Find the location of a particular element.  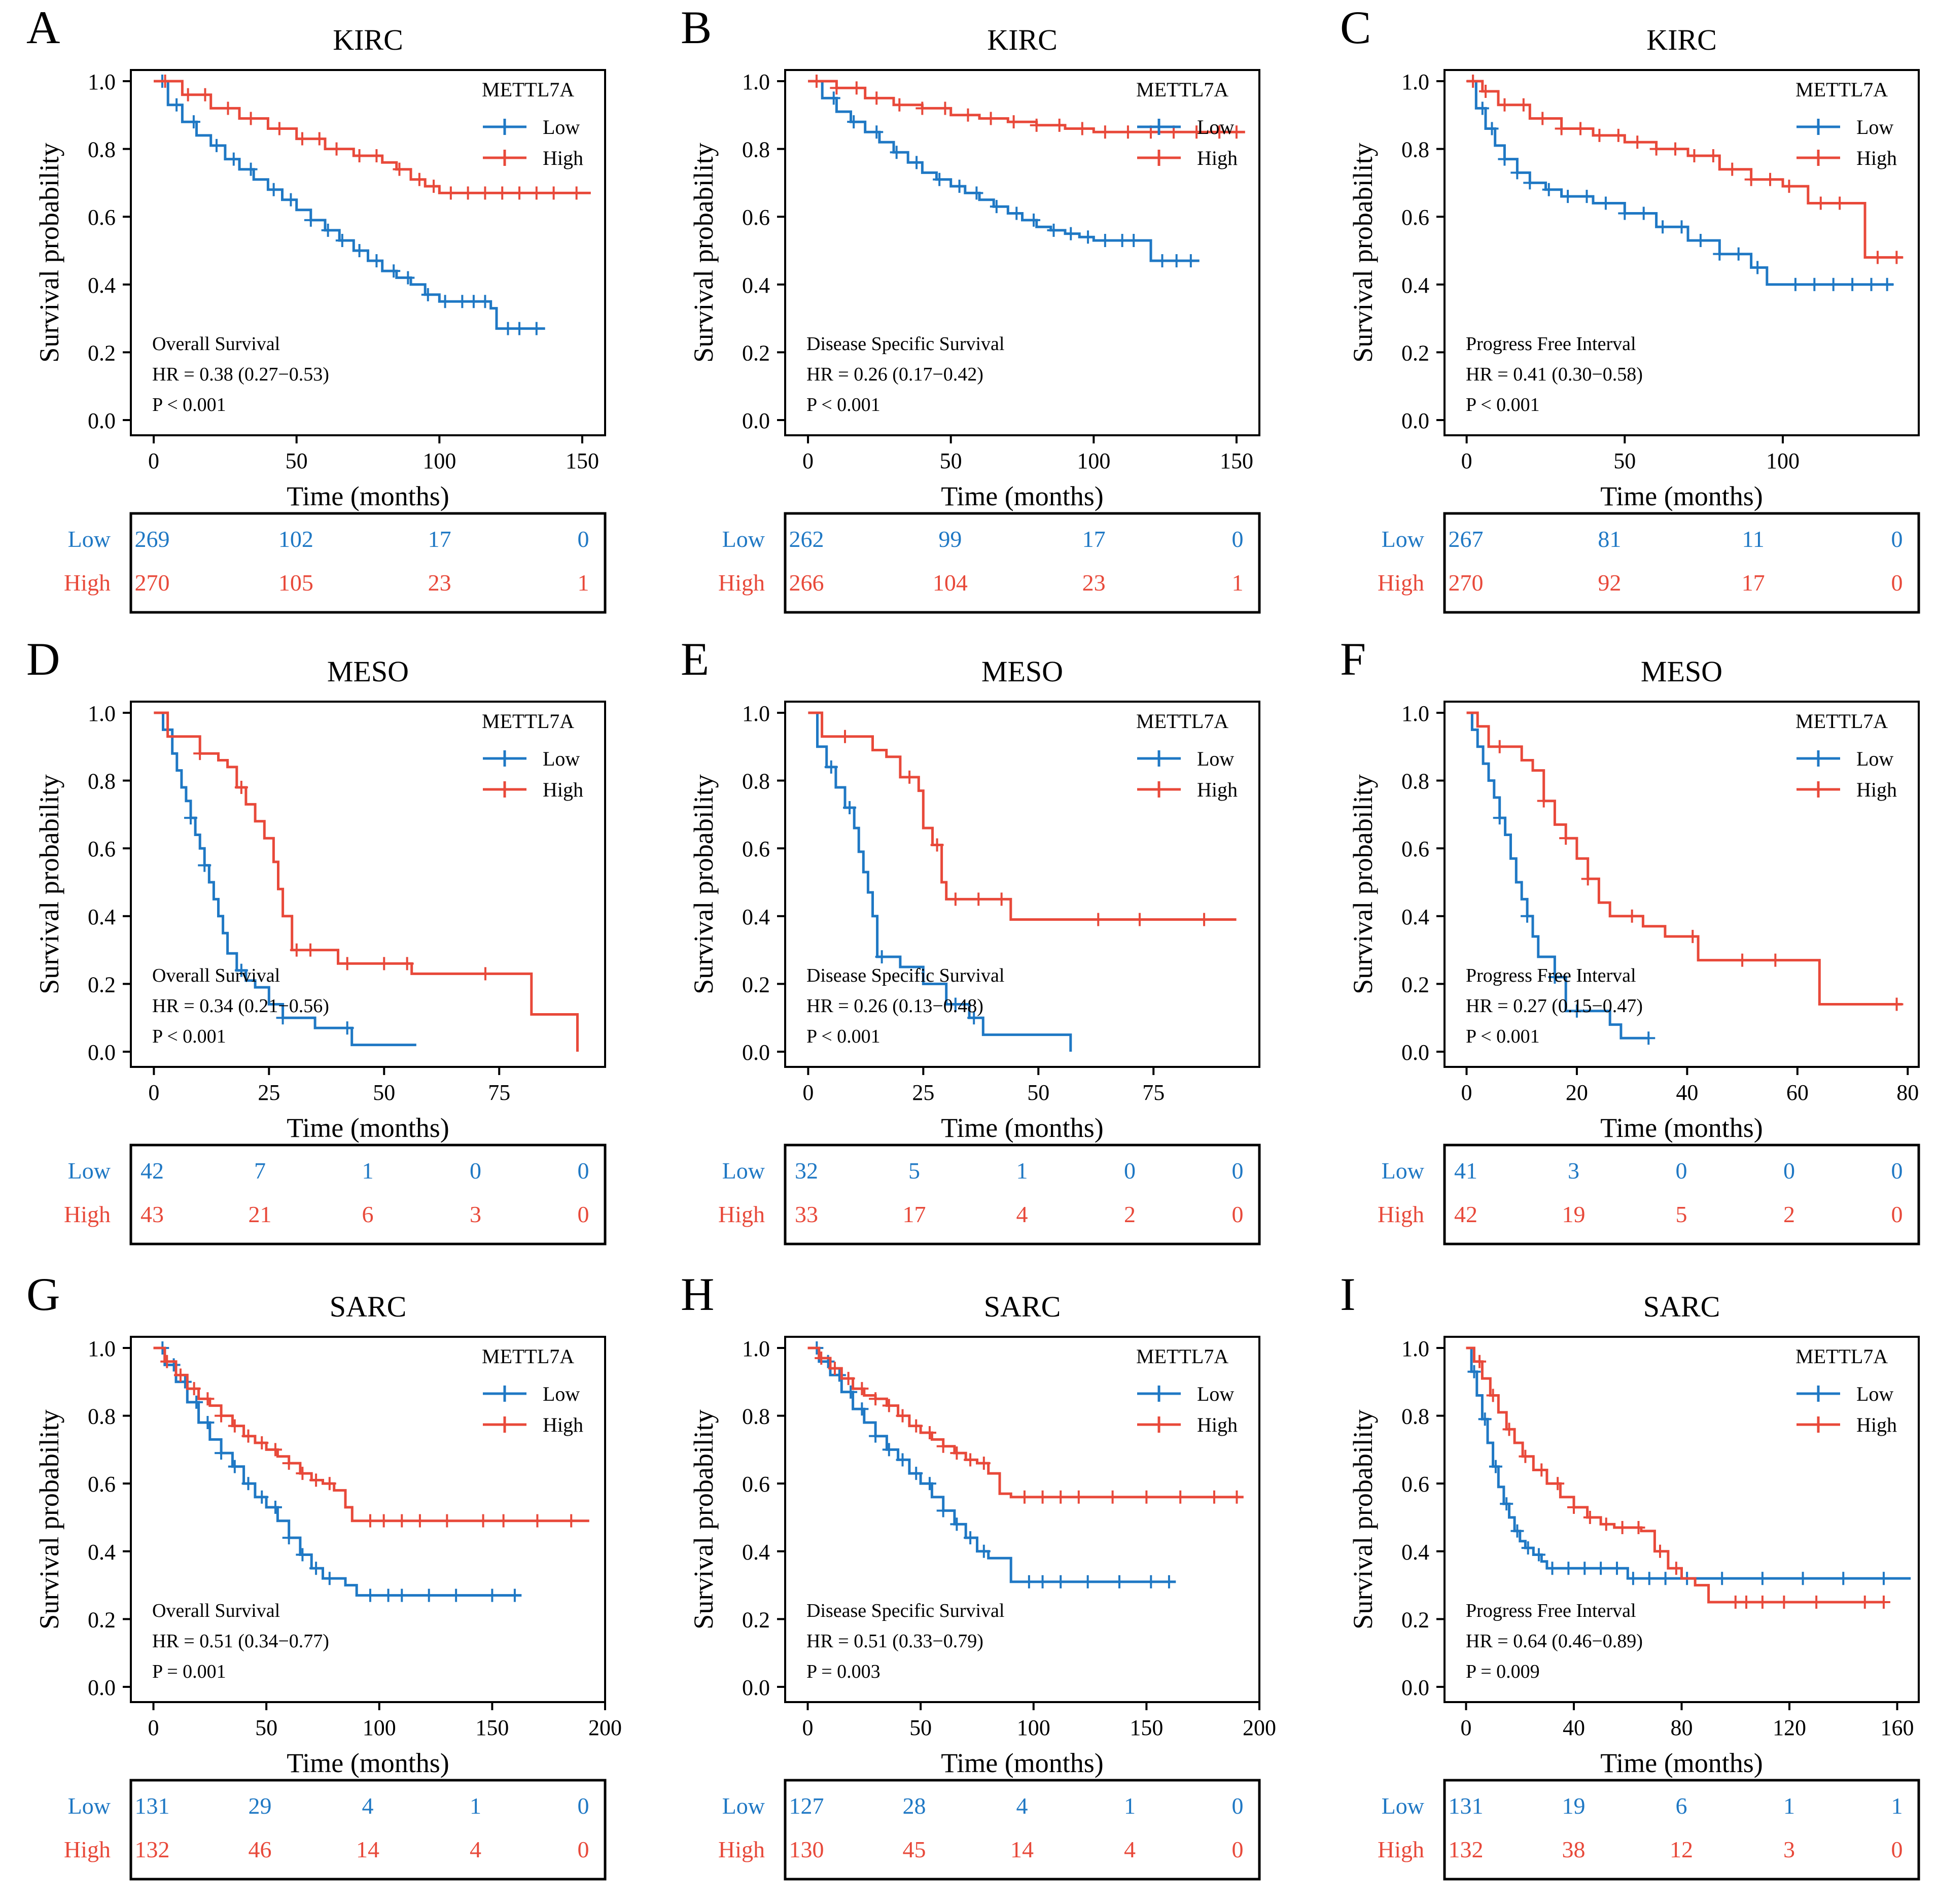

x-tick-label: 0 is located at coordinates (808, 1728).